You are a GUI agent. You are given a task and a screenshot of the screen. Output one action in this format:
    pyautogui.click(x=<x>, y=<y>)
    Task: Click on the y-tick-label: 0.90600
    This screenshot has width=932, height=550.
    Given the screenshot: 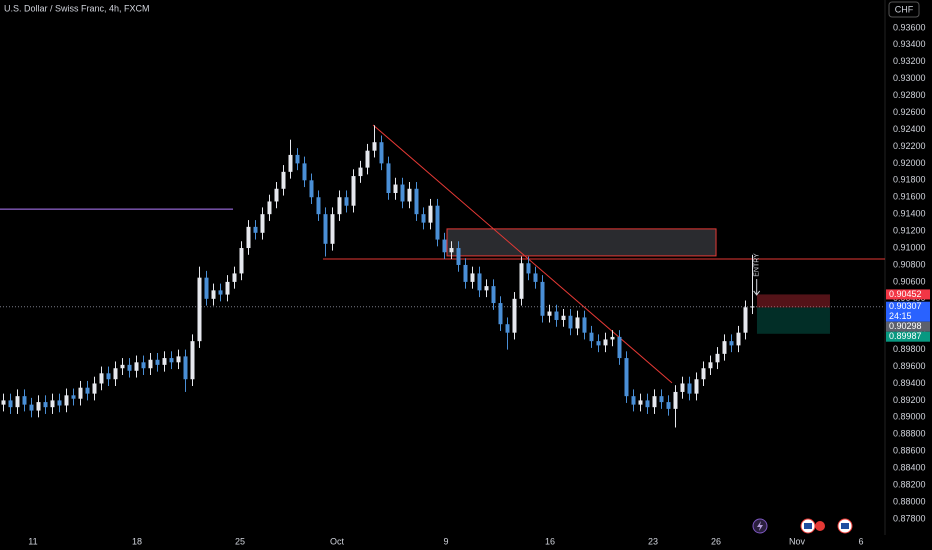 What is the action you would take?
    pyautogui.click(x=909, y=281)
    